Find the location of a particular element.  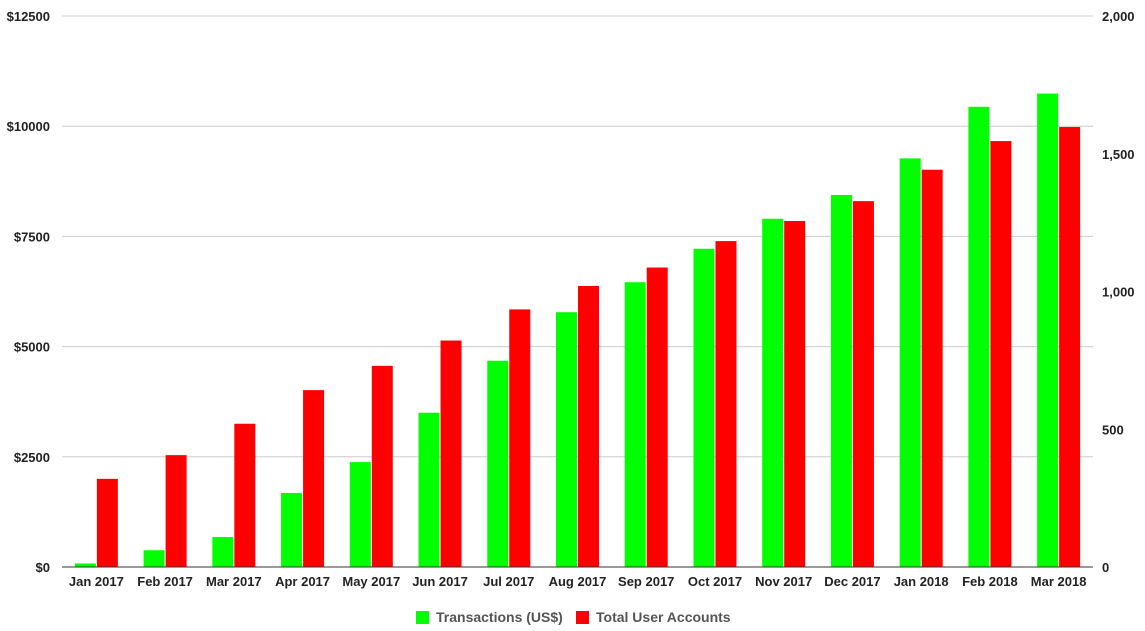

left-axis-ticks: $0 $2500 $5000 $7500 $10000 $12500 is located at coordinates (28, 292).